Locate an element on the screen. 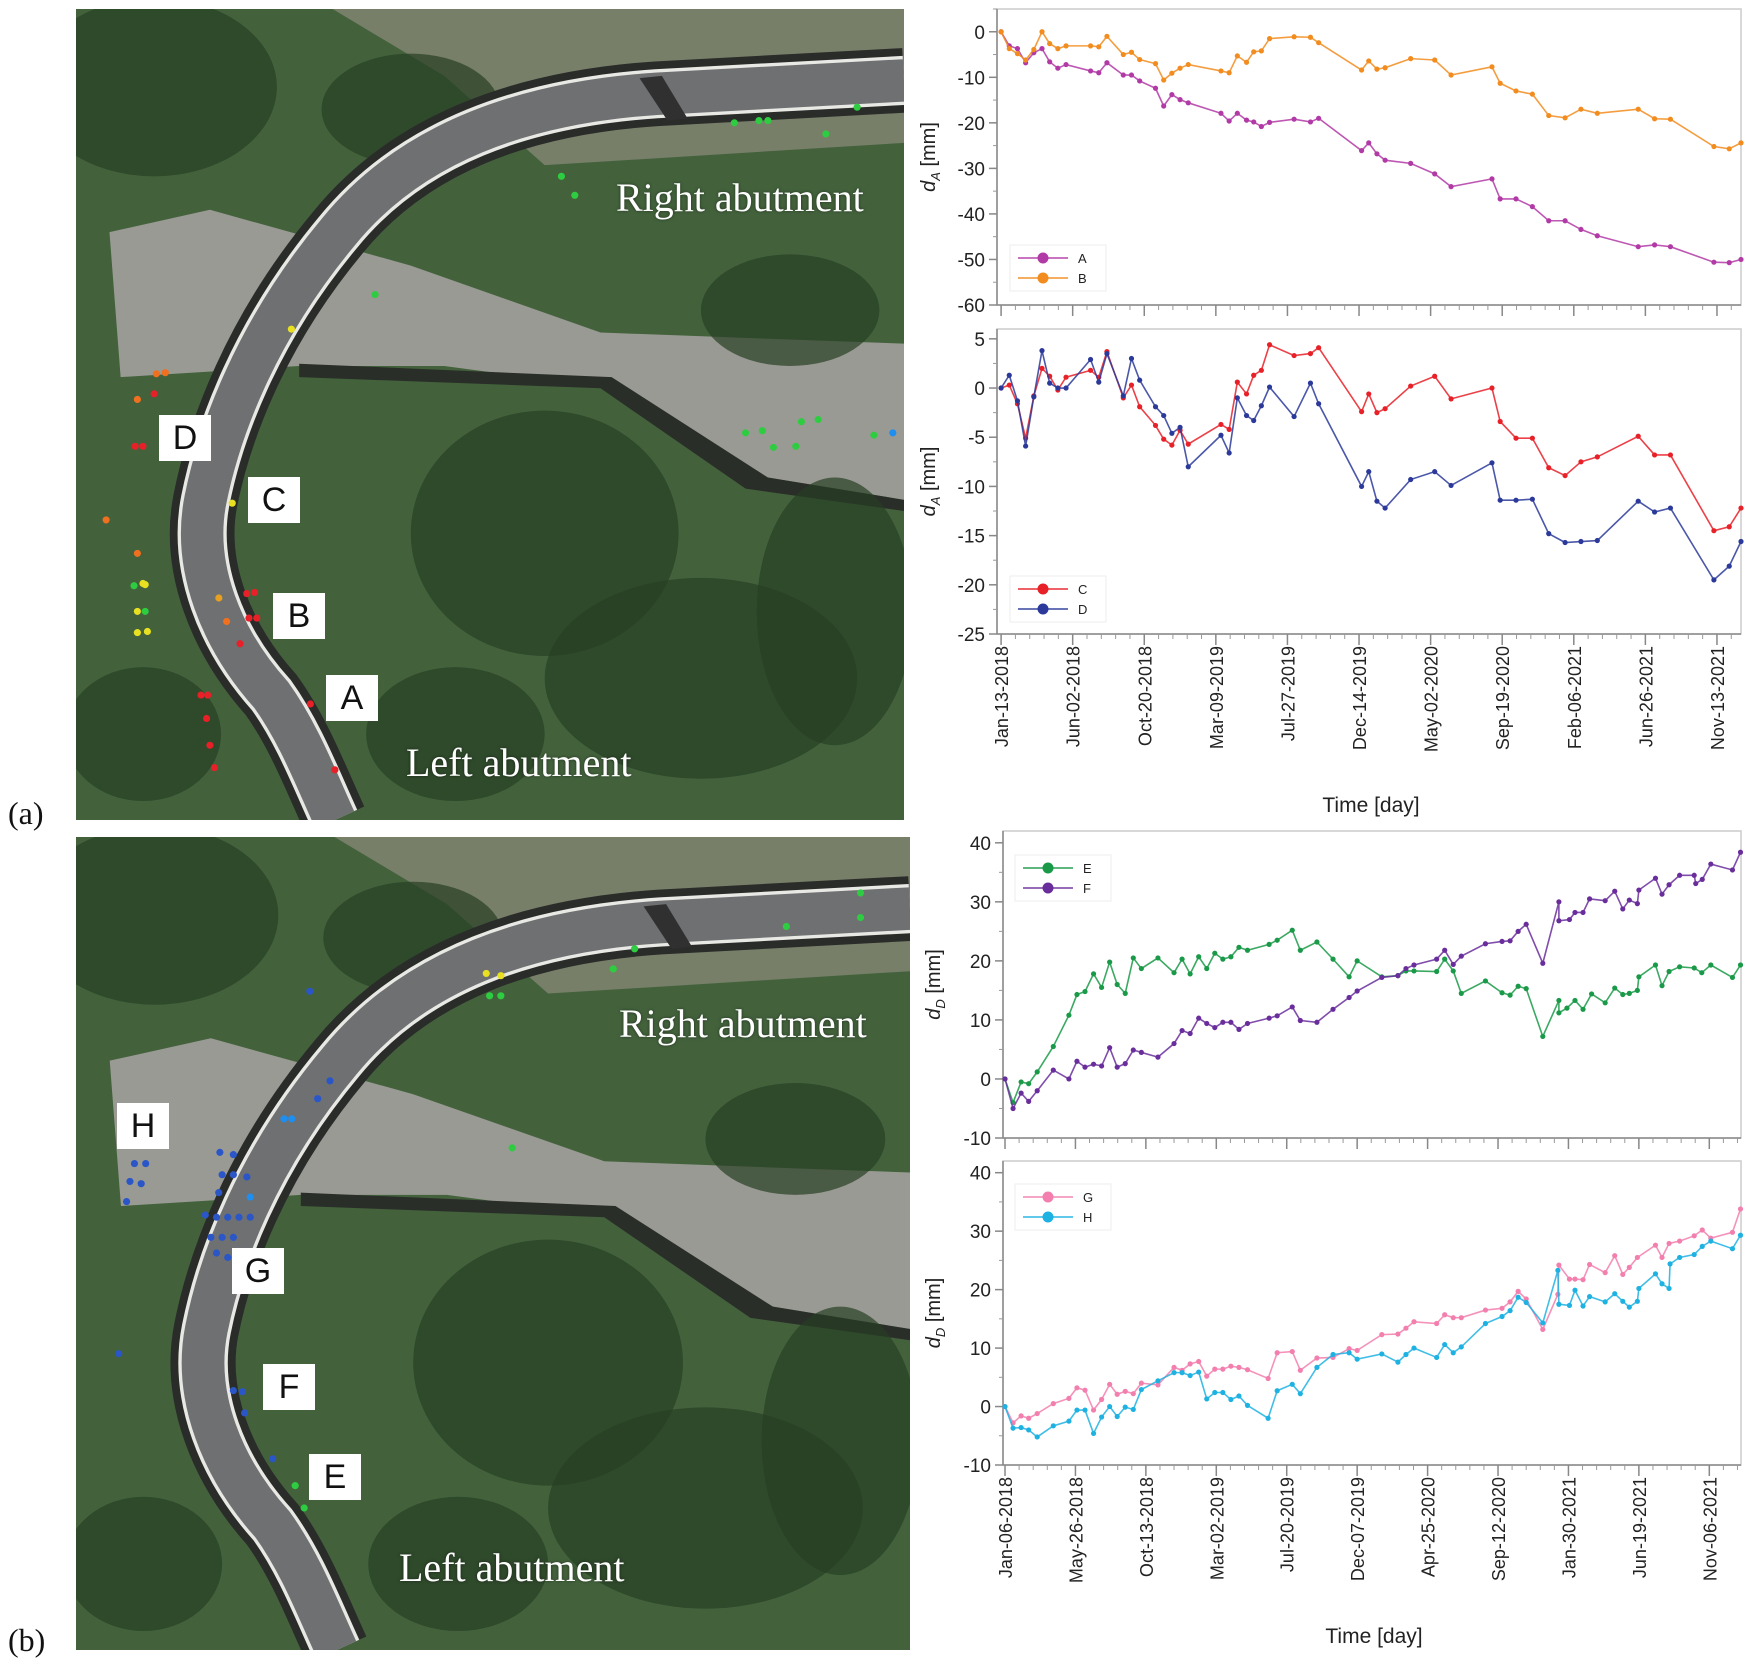  y-tick-label: 30 is located at coordinates (980, 903).